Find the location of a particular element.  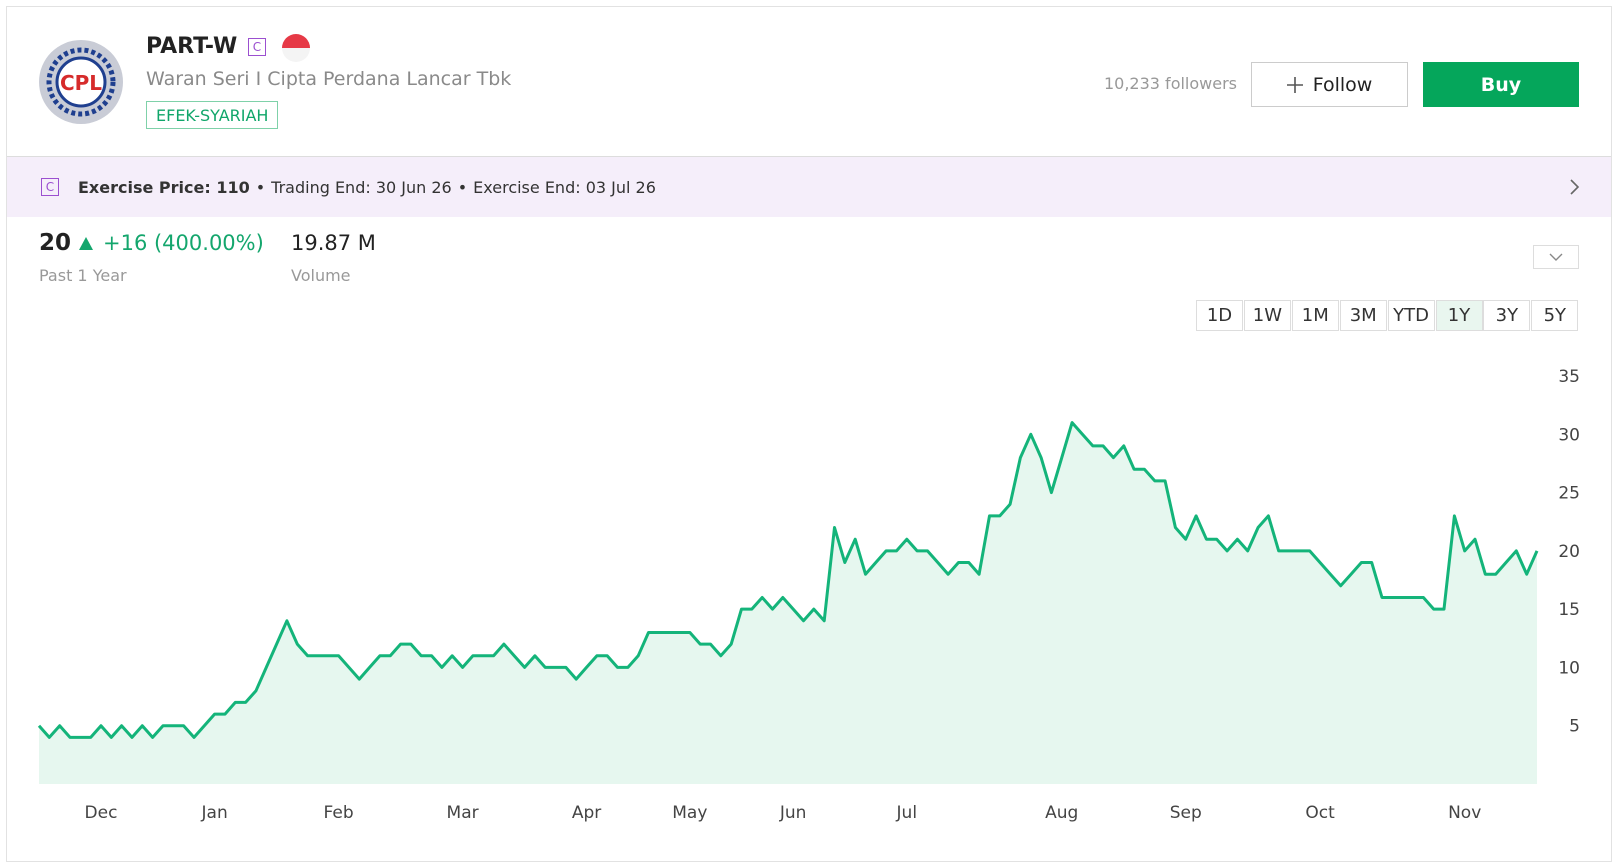

buy-button: Buy is located at coordinates (1501, 84).